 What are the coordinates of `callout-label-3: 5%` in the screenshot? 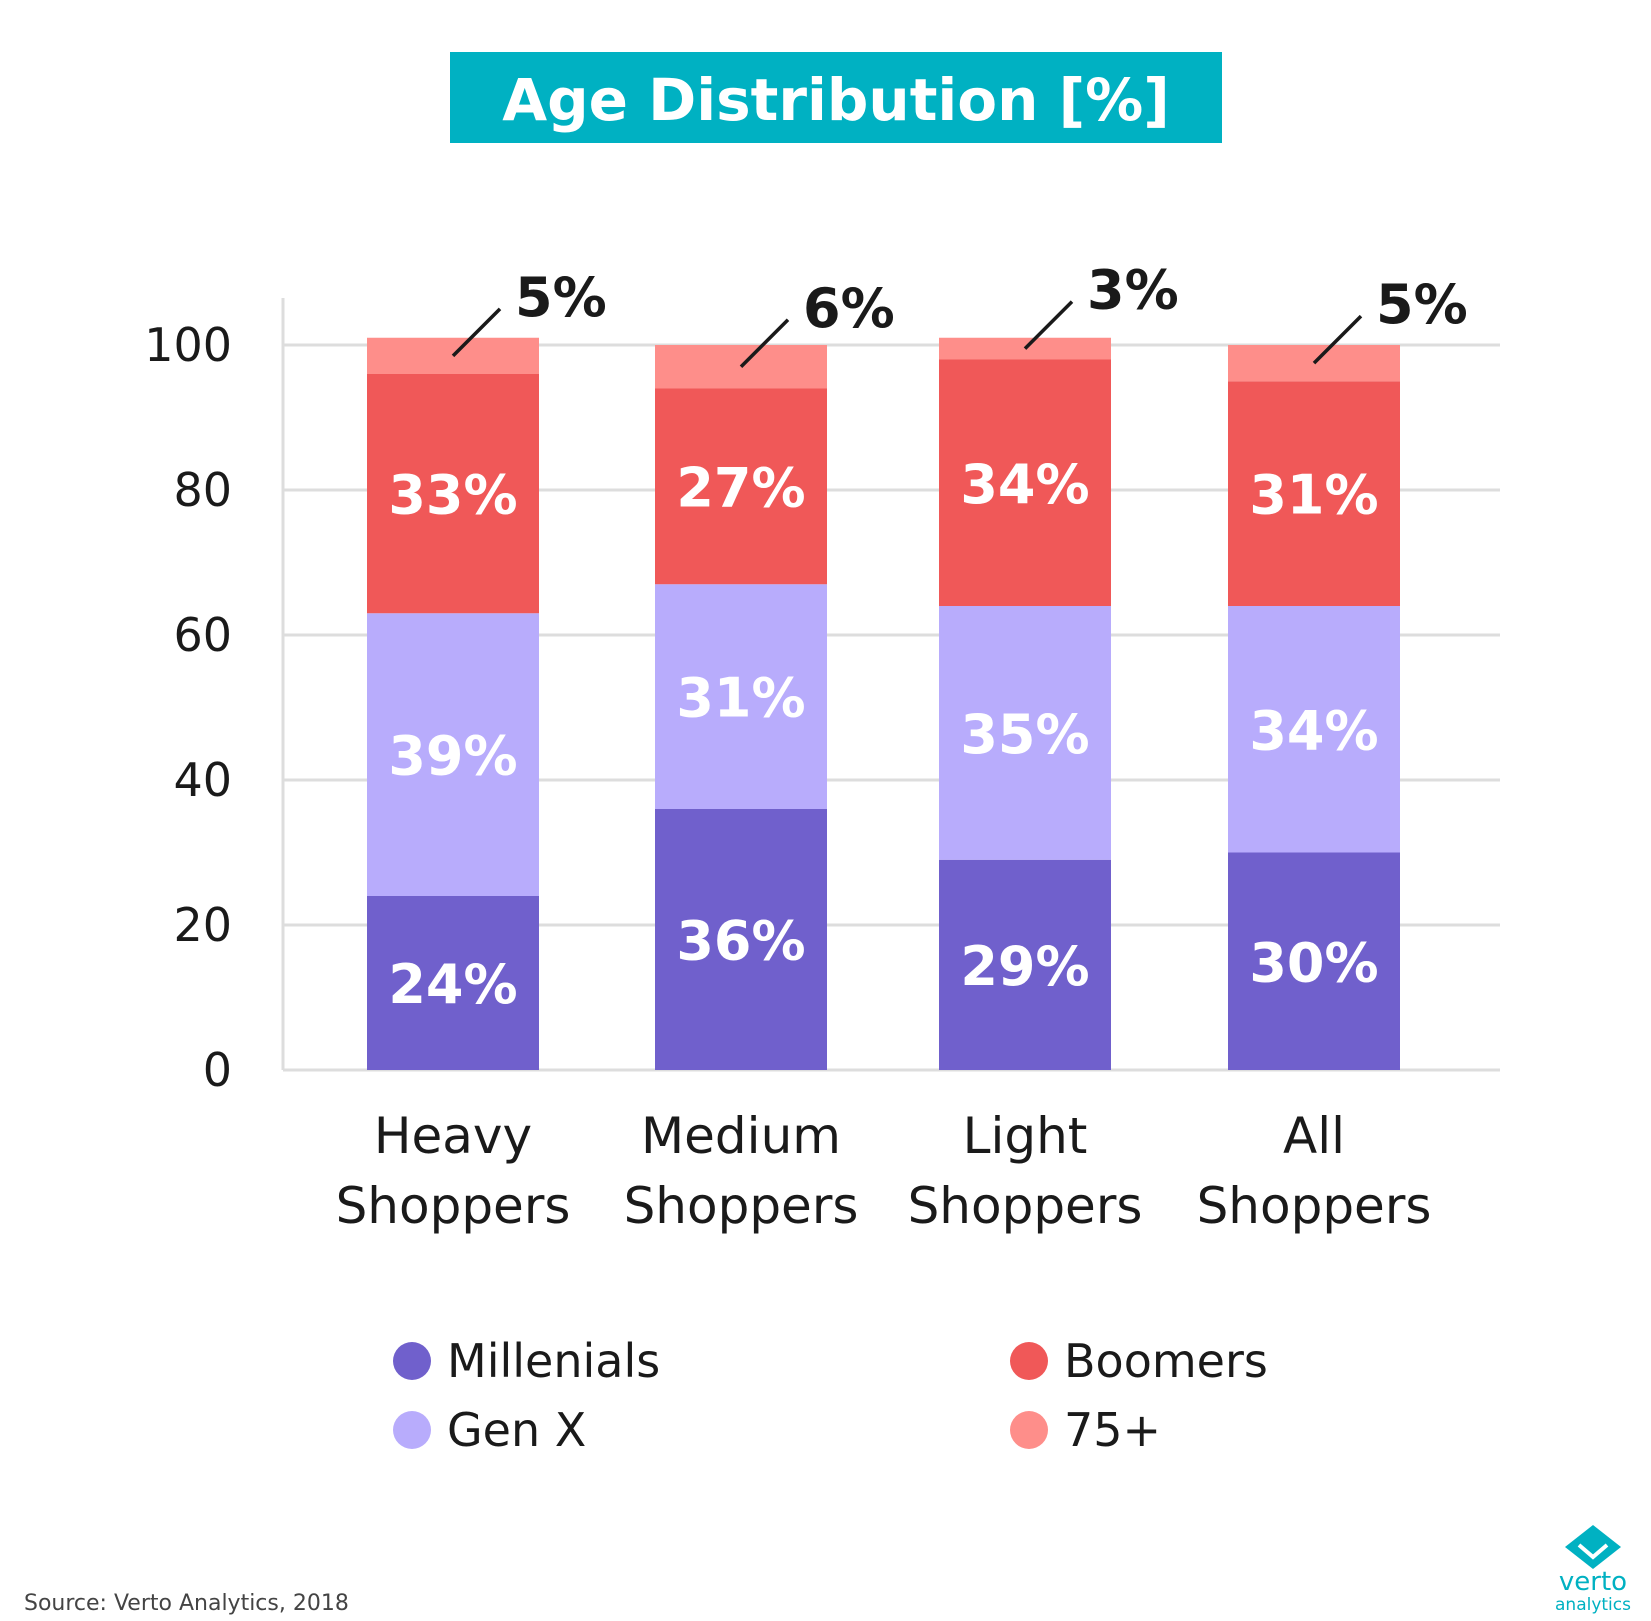 It's located at (1422, 304).